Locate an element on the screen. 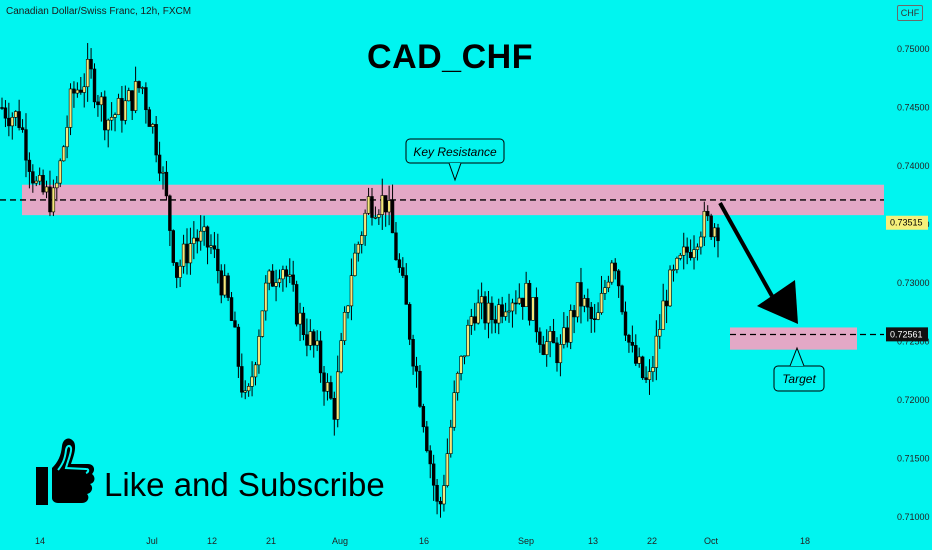  currency-badge: CHF is located at coordinates (910, 13).